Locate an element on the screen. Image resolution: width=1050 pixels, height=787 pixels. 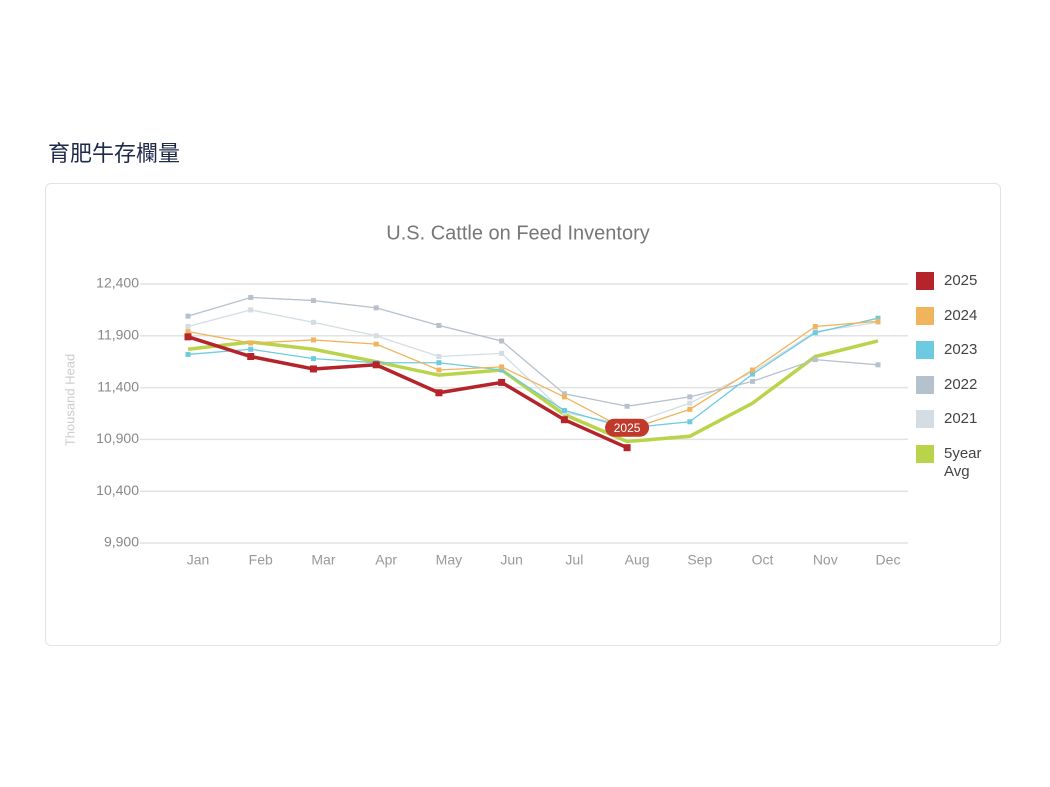
x-tick-label: Sep is located at coordinates (699, 560).